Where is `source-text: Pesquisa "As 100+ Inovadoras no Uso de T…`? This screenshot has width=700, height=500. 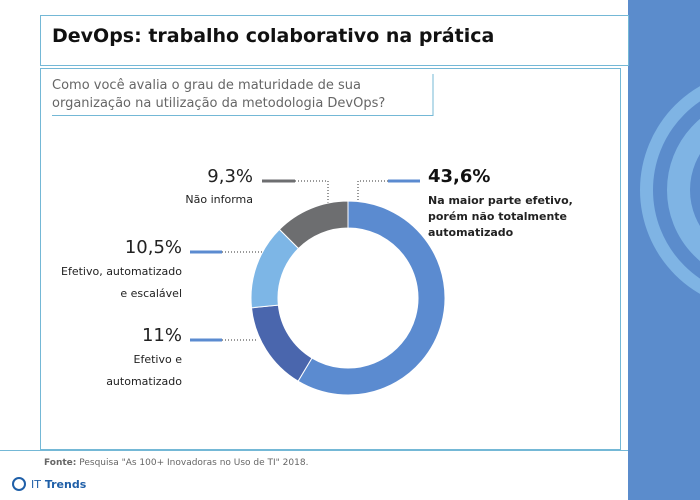 source-text: Pesquisa "As 100+ Inovadoras no Uso de T… is located at coordinates (194, 463).